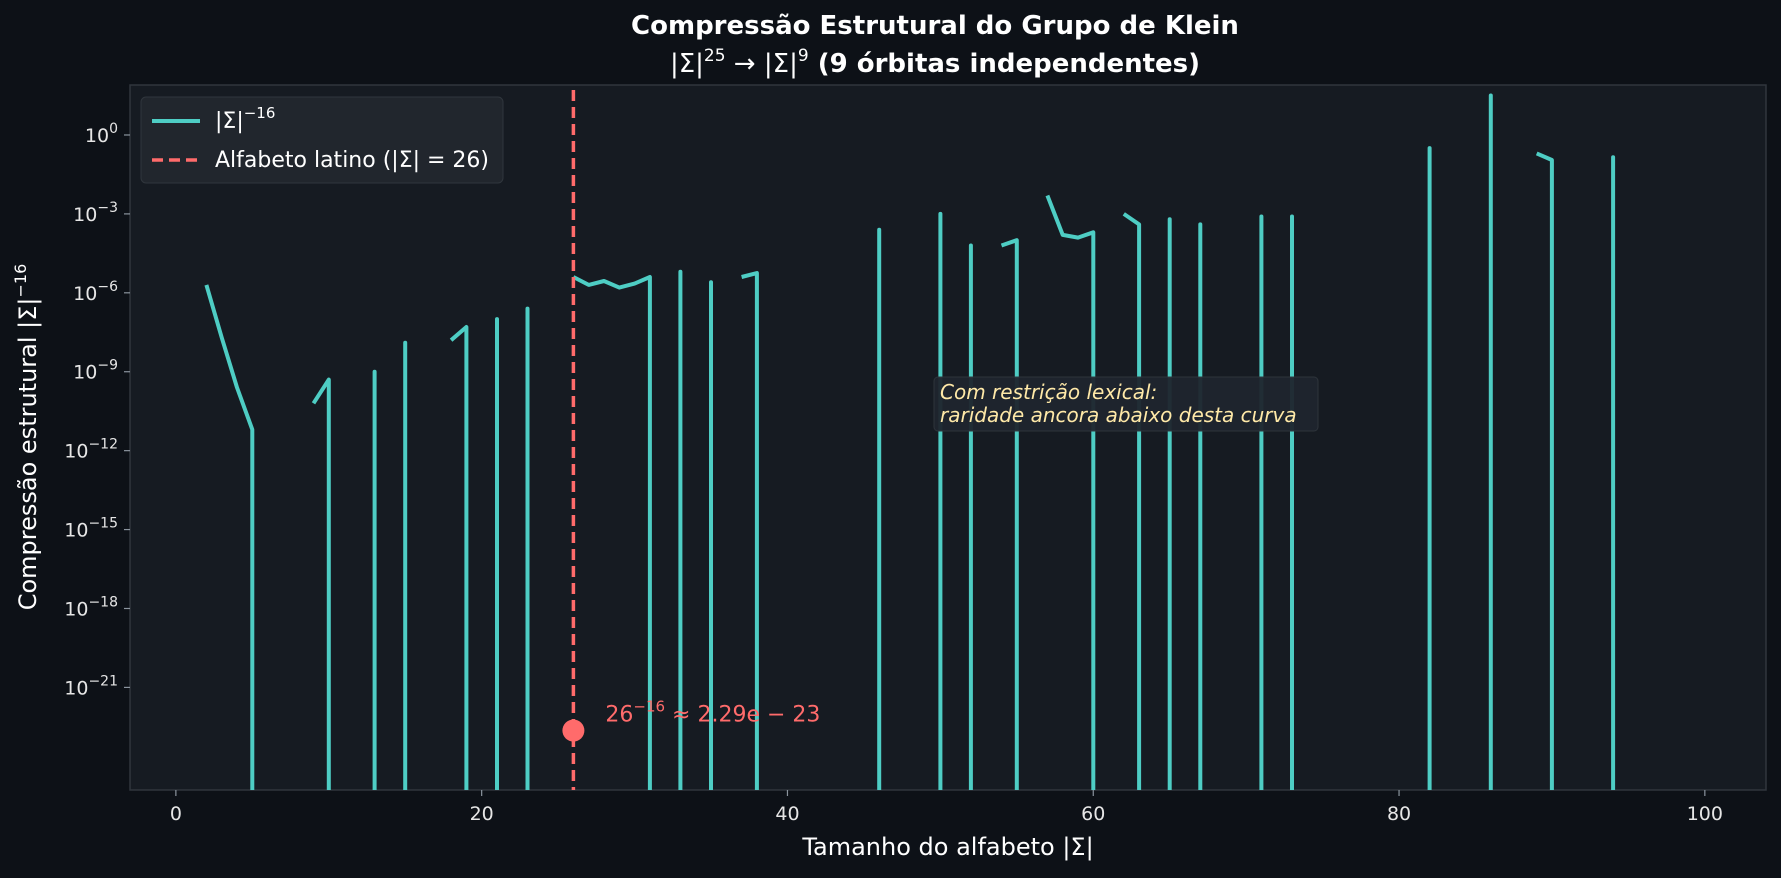  I want to click on highlight-point, so click(573, 730).